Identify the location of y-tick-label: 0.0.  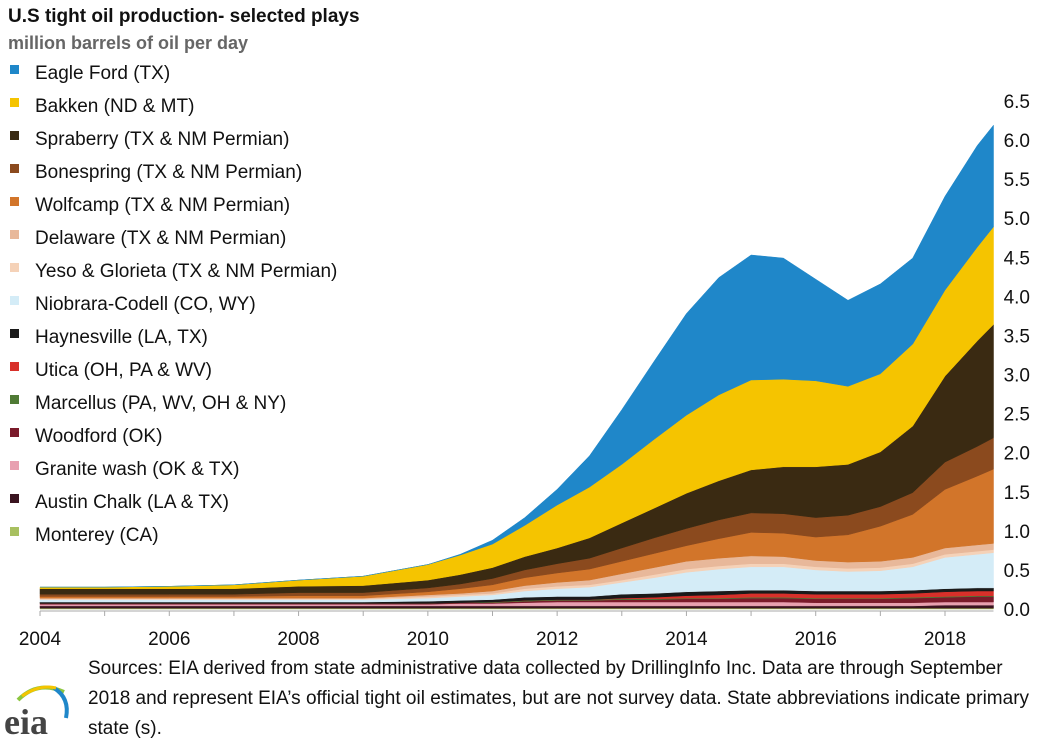
(1017, 610).